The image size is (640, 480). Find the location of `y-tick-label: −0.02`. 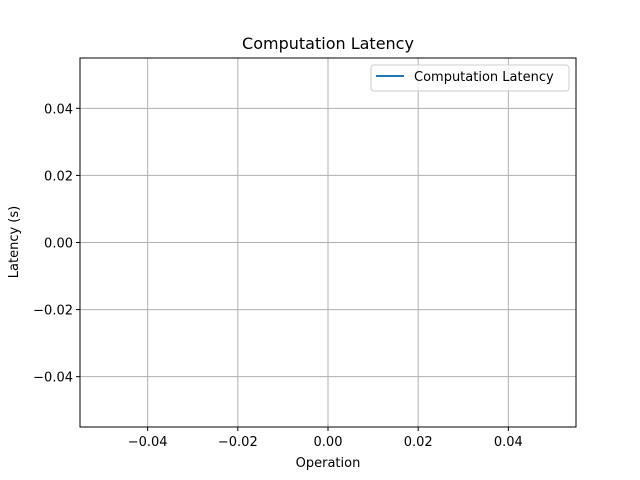

y-tick-label: −0.02 is located at coordinates (53, 311).